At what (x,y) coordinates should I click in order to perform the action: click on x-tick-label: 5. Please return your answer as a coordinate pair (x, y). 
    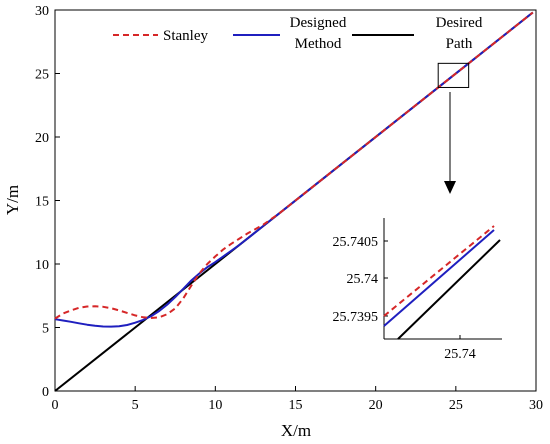
    Looking at the image, I should click on (135, 405).